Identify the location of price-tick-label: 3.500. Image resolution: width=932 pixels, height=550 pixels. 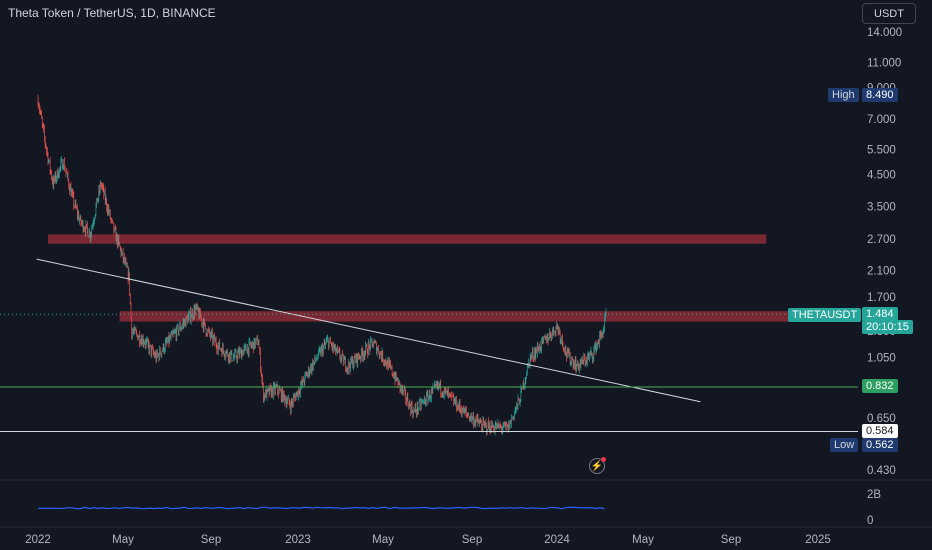
(881, 207).